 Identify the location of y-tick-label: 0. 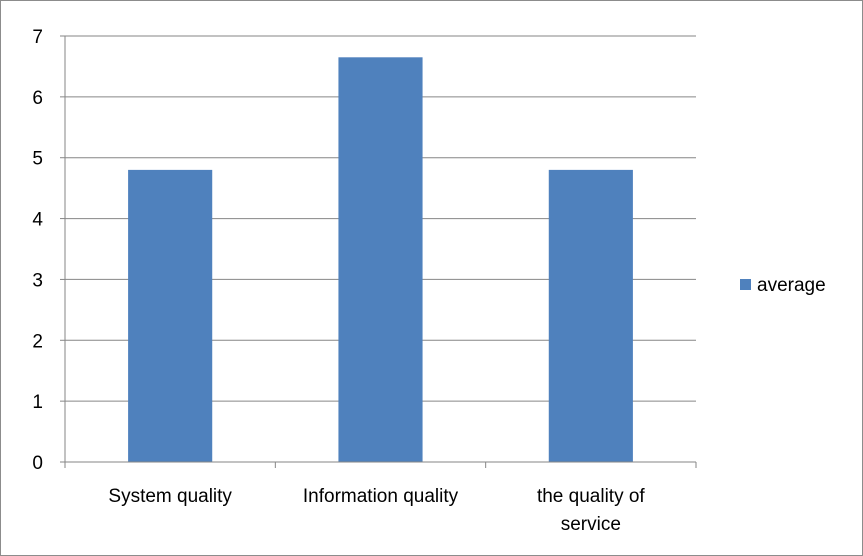
(37, 463).